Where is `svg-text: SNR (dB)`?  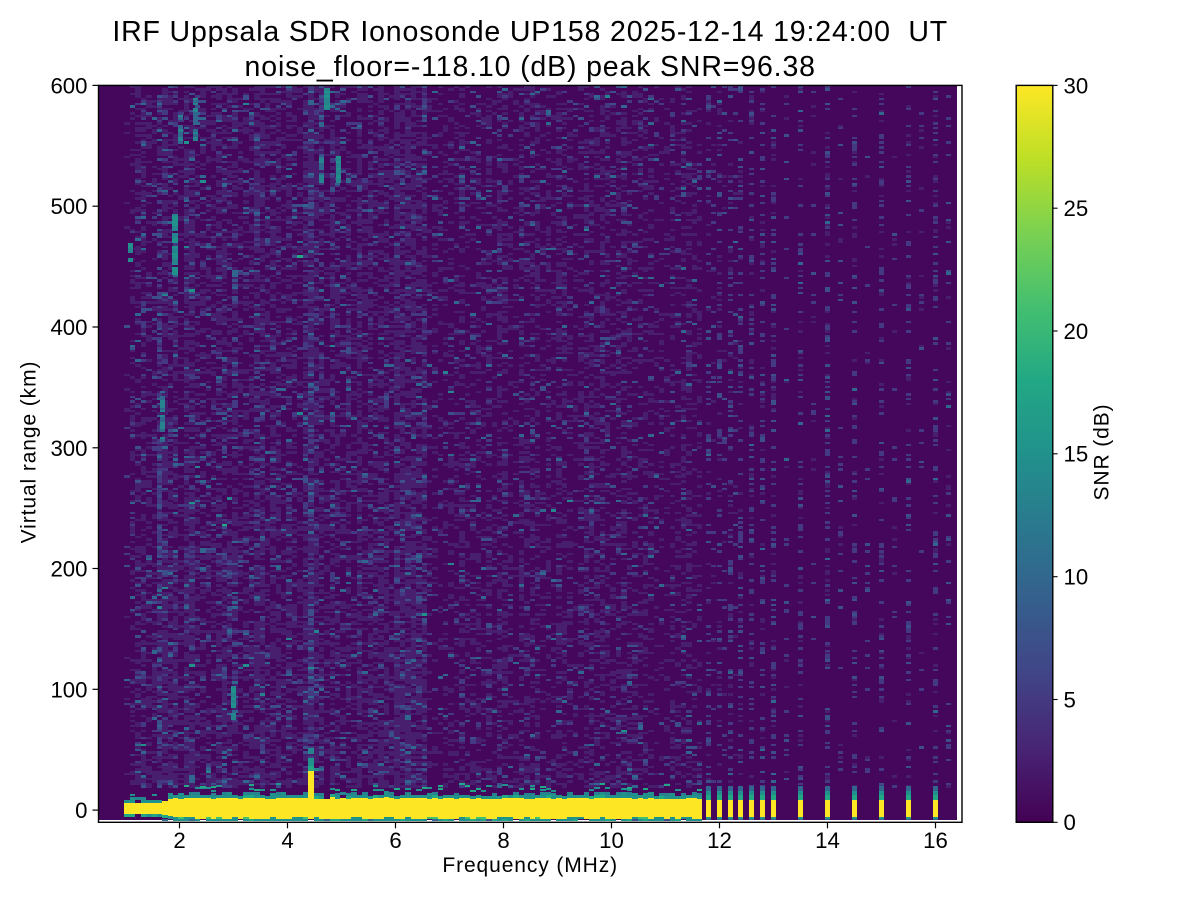
svg-text: SNR (dB) is located at coordinates (1102, 451).